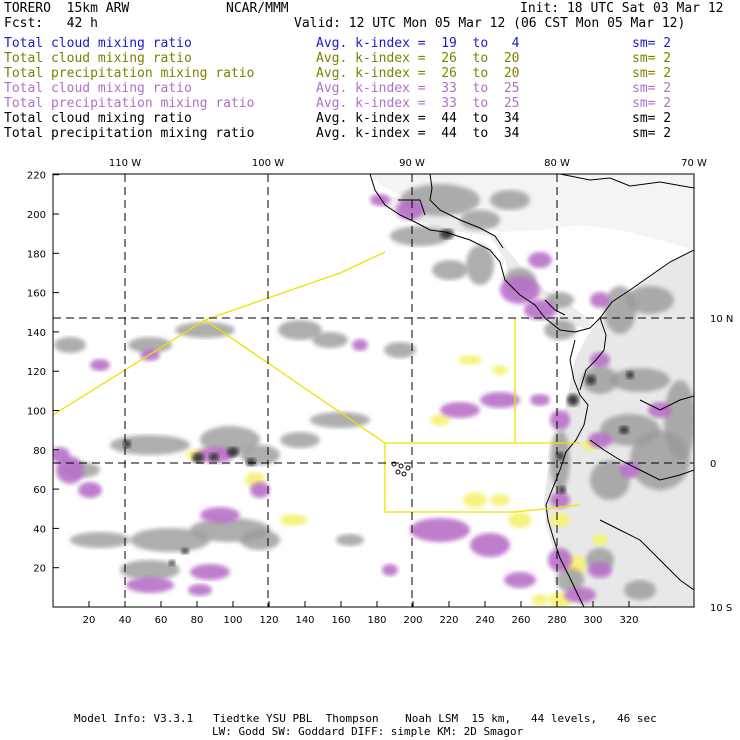 Image resolution: width=740 pixels, height=740 pixels. Describe the element at coordinates (721, 608) in the screenshot. I see `latitude-label: 10 S` at that location.